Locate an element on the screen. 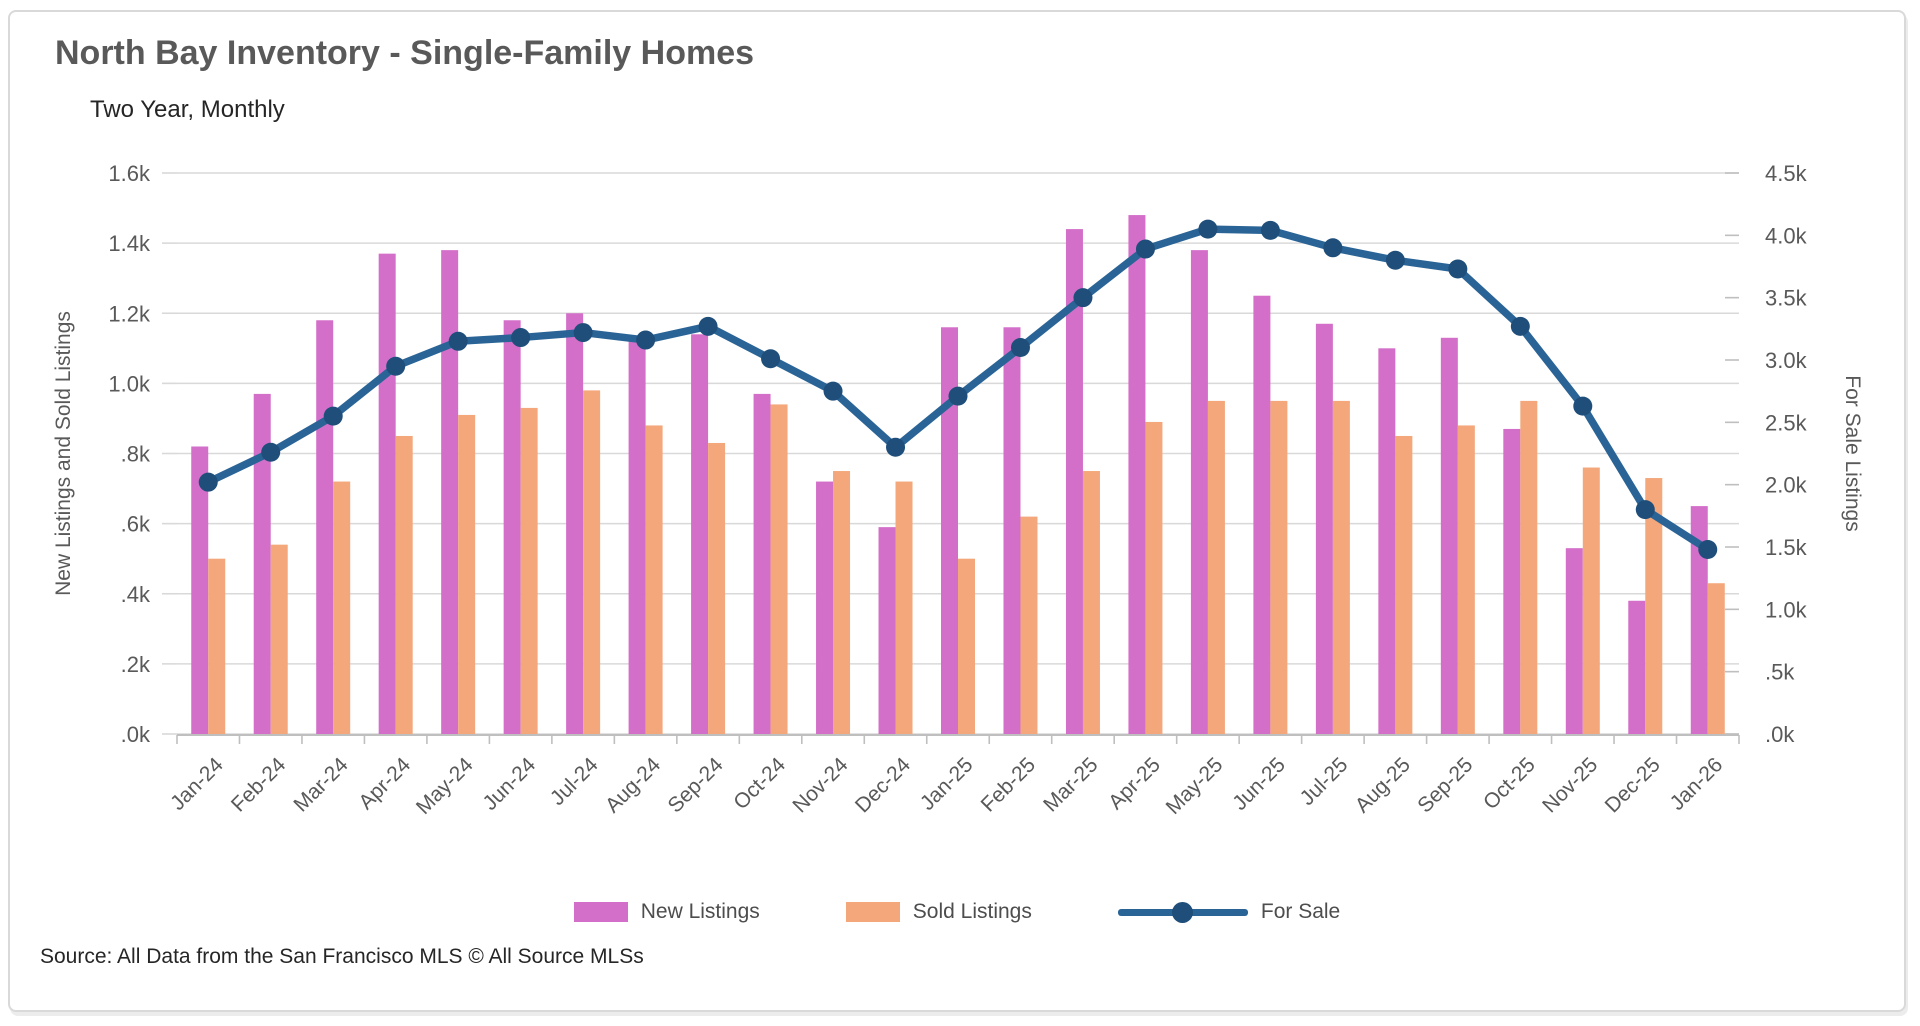 The width and height of the screenshot is (1920, 1026). x-tick-label: Jan-26 is located at coordinates (1697, 784).